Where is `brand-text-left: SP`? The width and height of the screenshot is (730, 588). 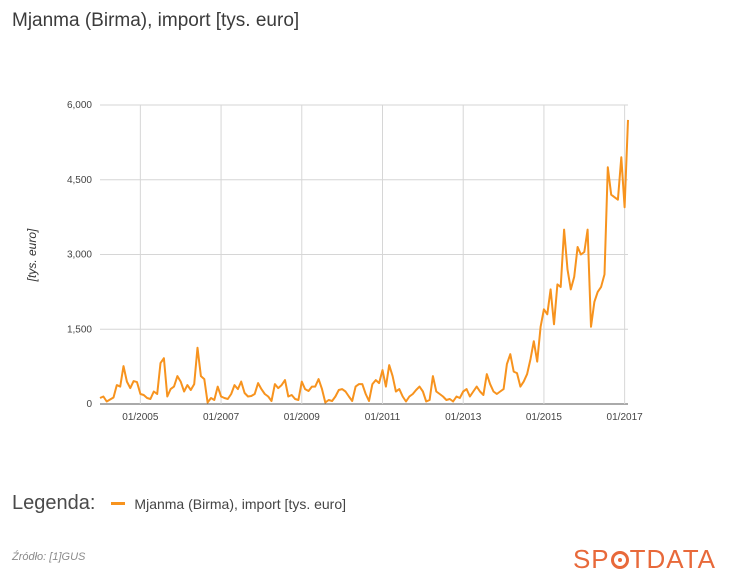
brand-text-left: SP is located at coordinates (591, 559).